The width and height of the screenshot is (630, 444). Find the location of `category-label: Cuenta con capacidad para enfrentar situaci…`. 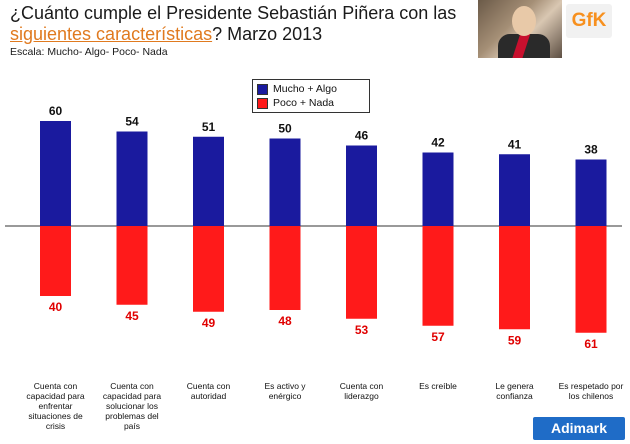

category-label: Cuenta con capacidad para enfrentar situaci… is located at coordinates (55, 406).